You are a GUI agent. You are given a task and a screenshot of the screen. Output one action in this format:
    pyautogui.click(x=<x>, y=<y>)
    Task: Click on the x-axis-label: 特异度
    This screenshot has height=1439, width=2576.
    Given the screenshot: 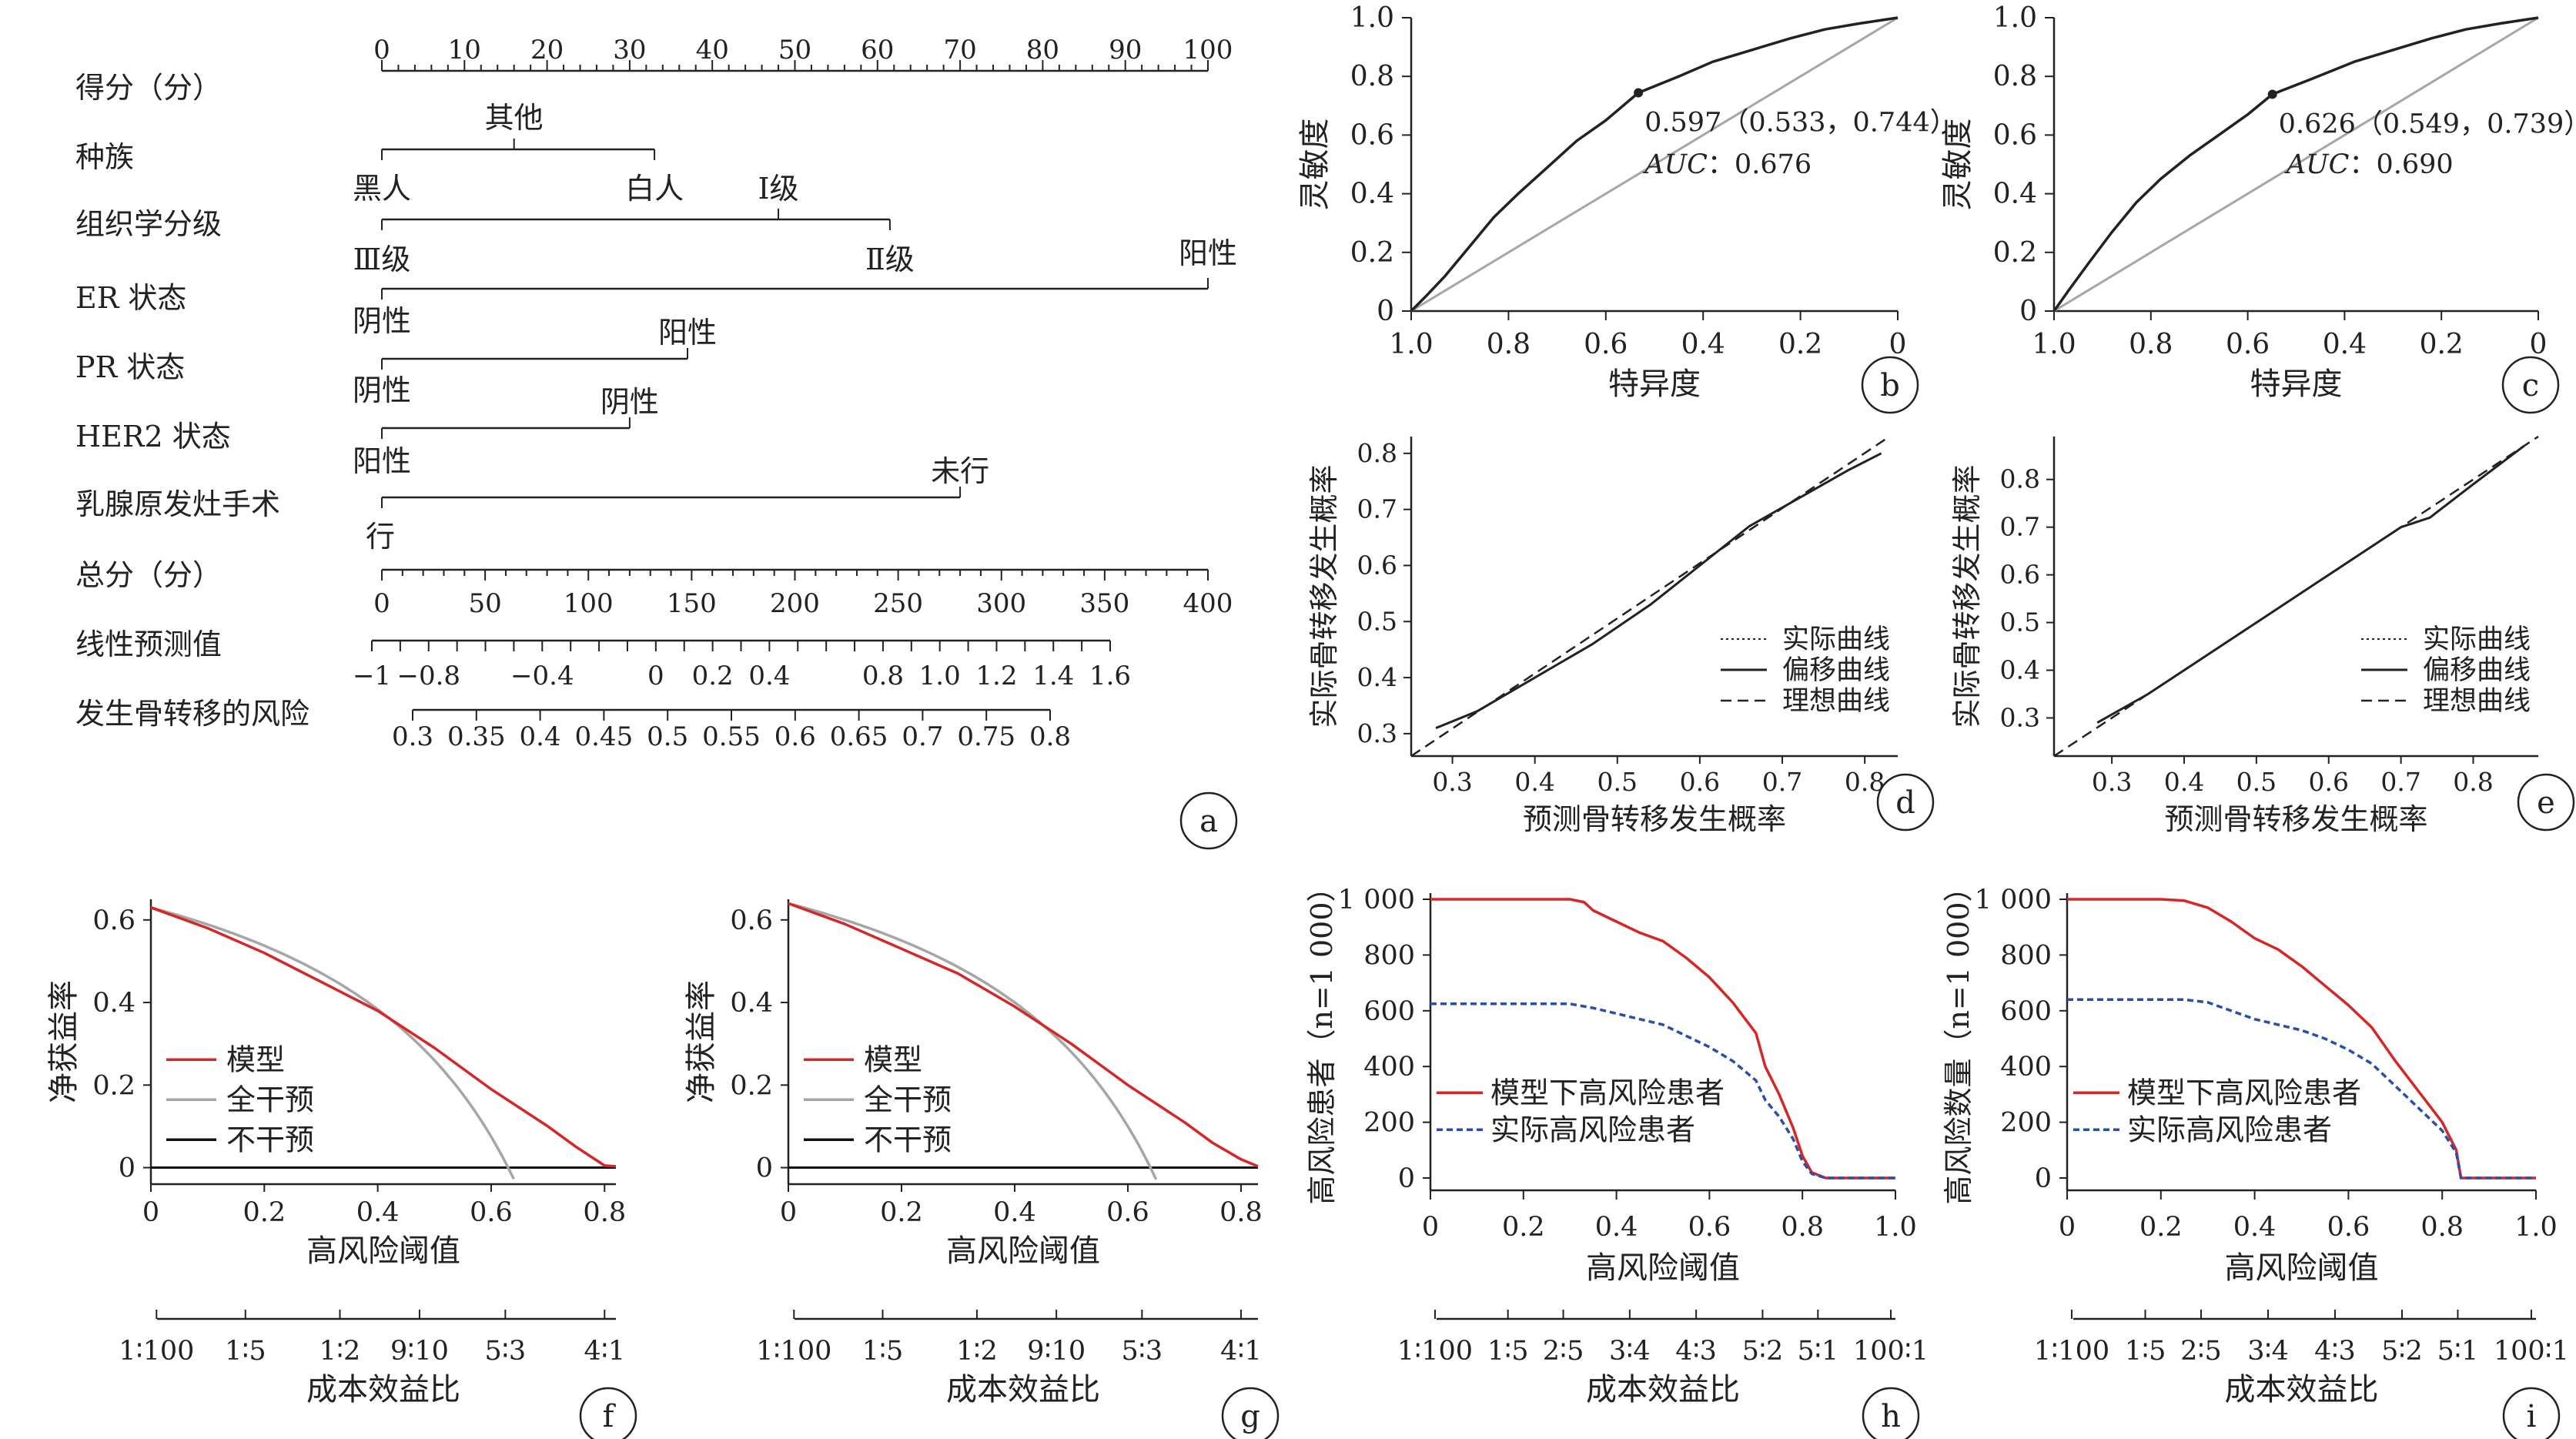 What is the action you would take?
    pyautogui.click(x=2297, y=384)
    